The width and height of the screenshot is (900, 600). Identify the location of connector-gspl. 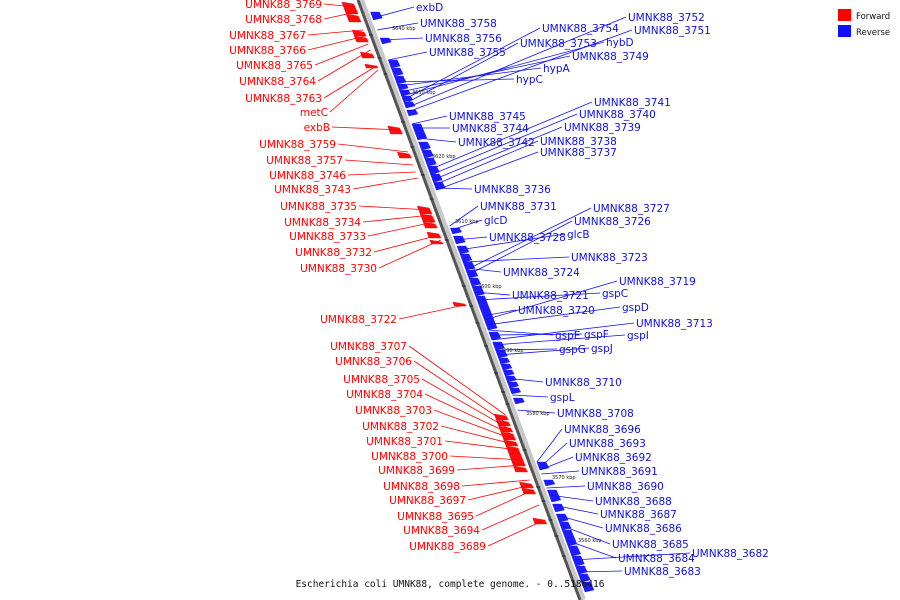
(530, 396).